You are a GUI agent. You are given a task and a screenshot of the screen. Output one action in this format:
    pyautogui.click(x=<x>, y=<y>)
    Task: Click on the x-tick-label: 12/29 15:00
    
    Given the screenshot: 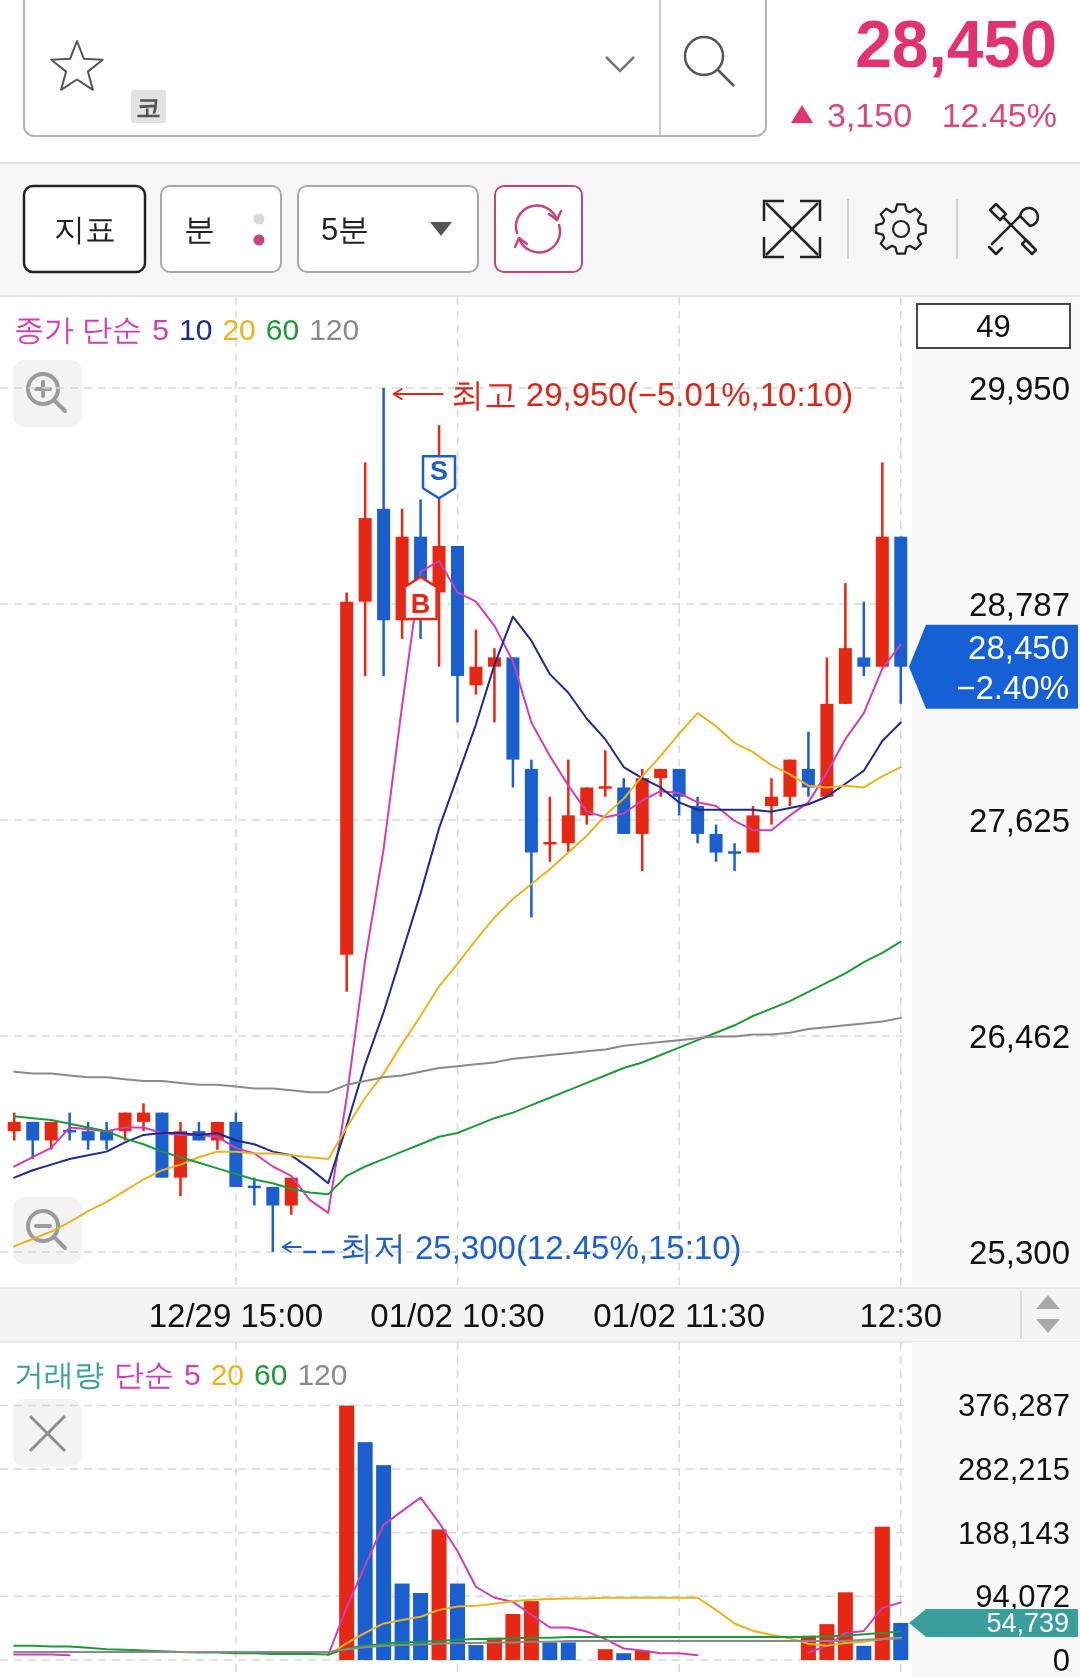 What is the action you would take?
    pyautogui.click(x=236, y=1315)
    